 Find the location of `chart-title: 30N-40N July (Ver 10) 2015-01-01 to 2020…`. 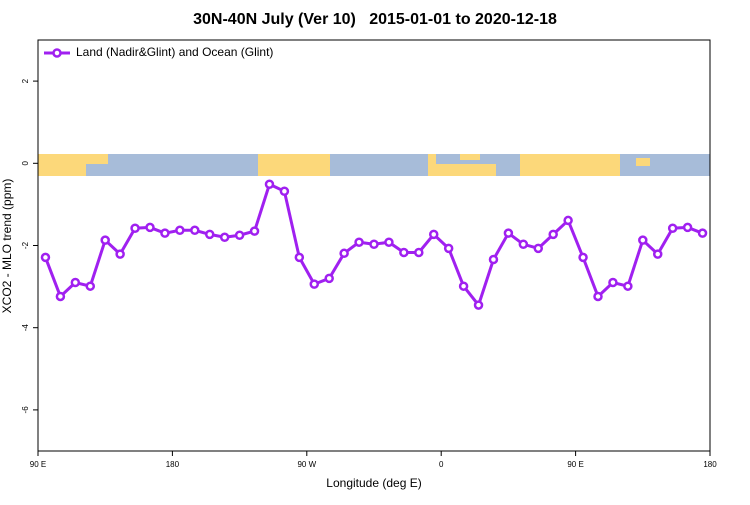

chart-title: 30N-40N July (Ver 10) 2015-01-01 to 2020… is located at coordinates (375, 19).